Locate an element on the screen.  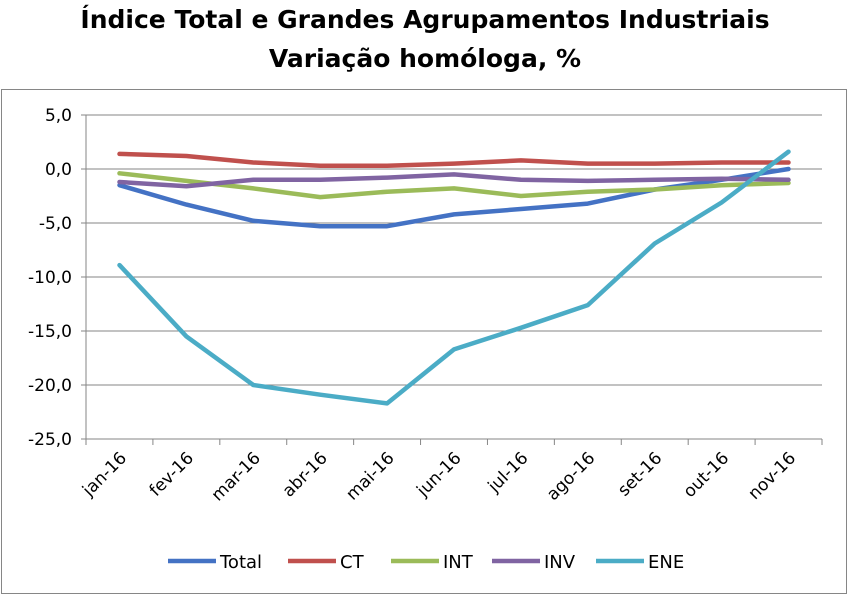
x-tick-label: mar-16 is located at coordinates (236, 476).